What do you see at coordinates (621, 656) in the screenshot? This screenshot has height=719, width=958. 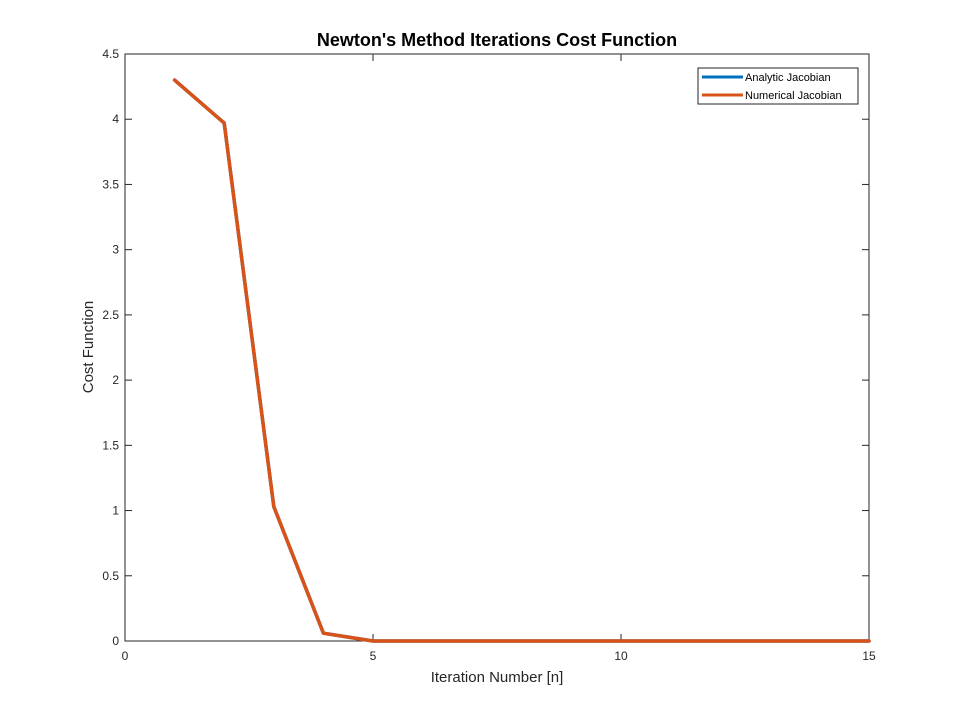 I see `x-tick-label: 10` at bounding box center [621, 656].